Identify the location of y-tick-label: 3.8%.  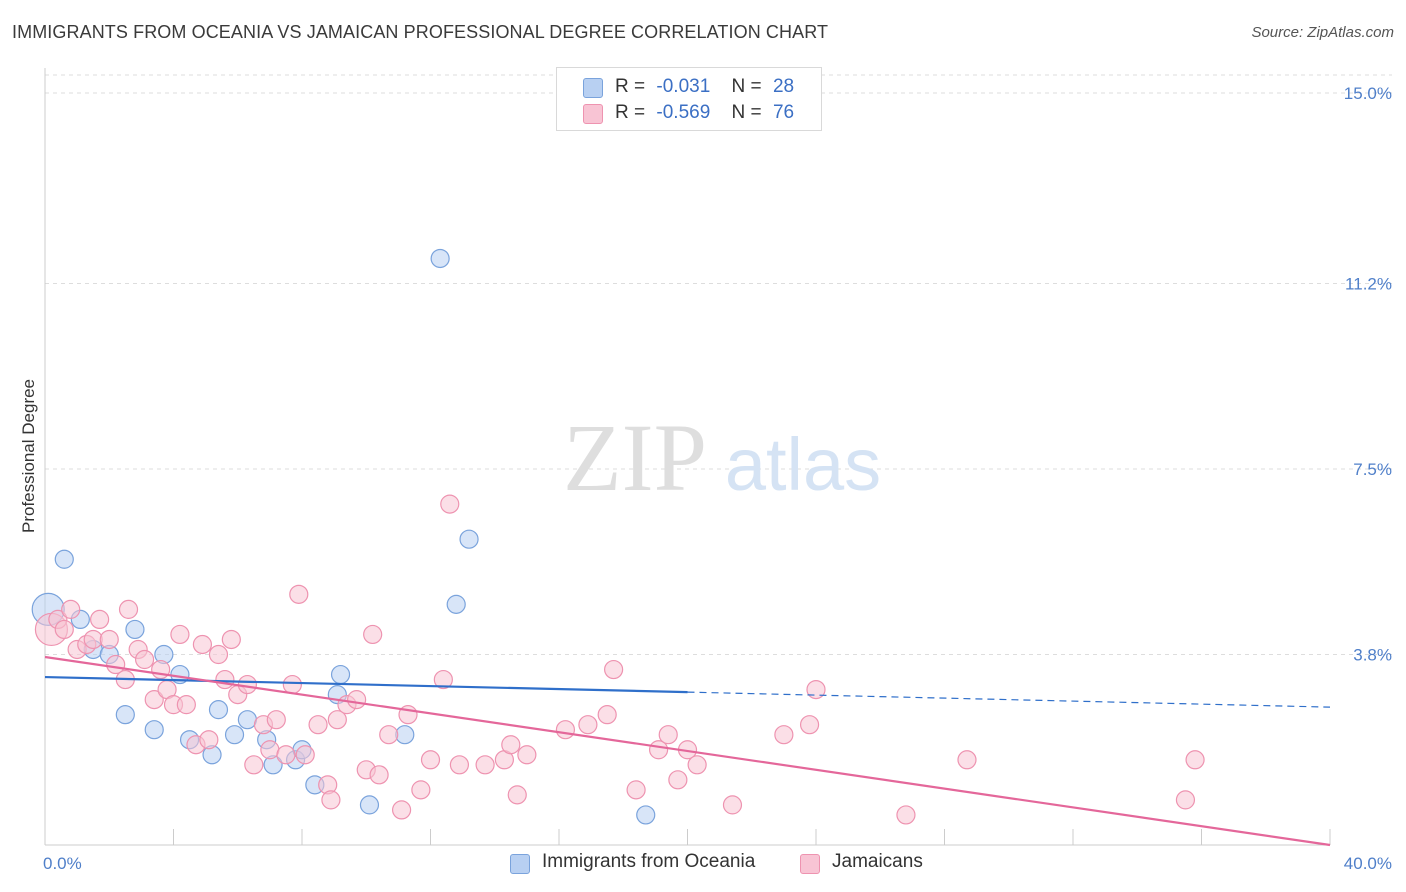
(1372, 655).